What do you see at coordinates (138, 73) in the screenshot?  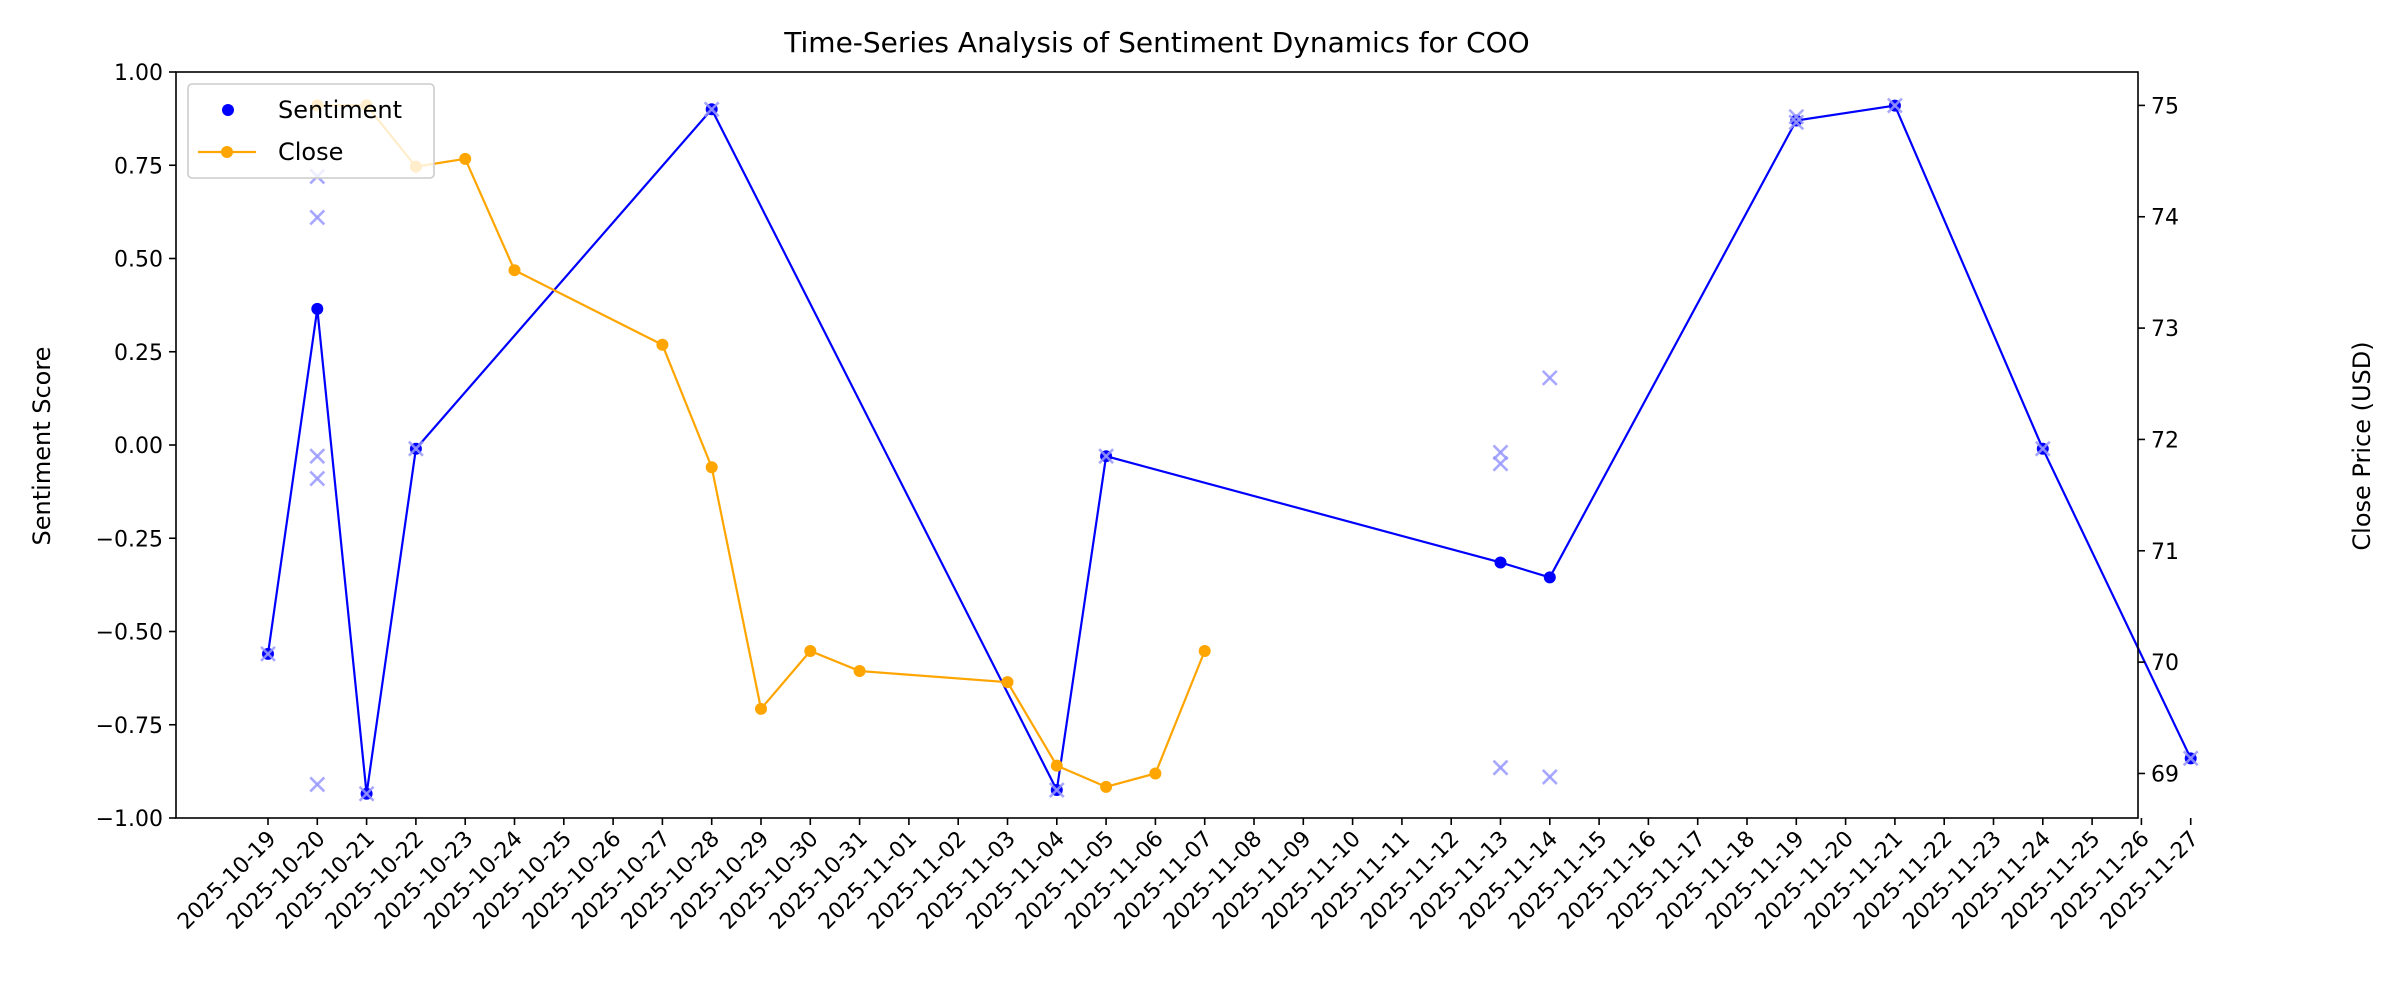 I see `y-tick-label: 1.00` at bounding box center [138, 73].